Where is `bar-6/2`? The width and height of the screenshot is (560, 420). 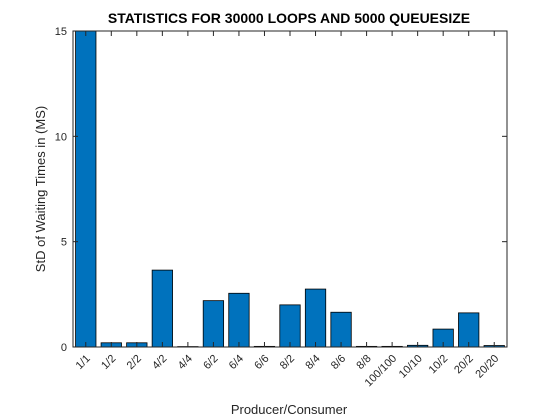 bar-6/2 is located at coordinates (213, 324).